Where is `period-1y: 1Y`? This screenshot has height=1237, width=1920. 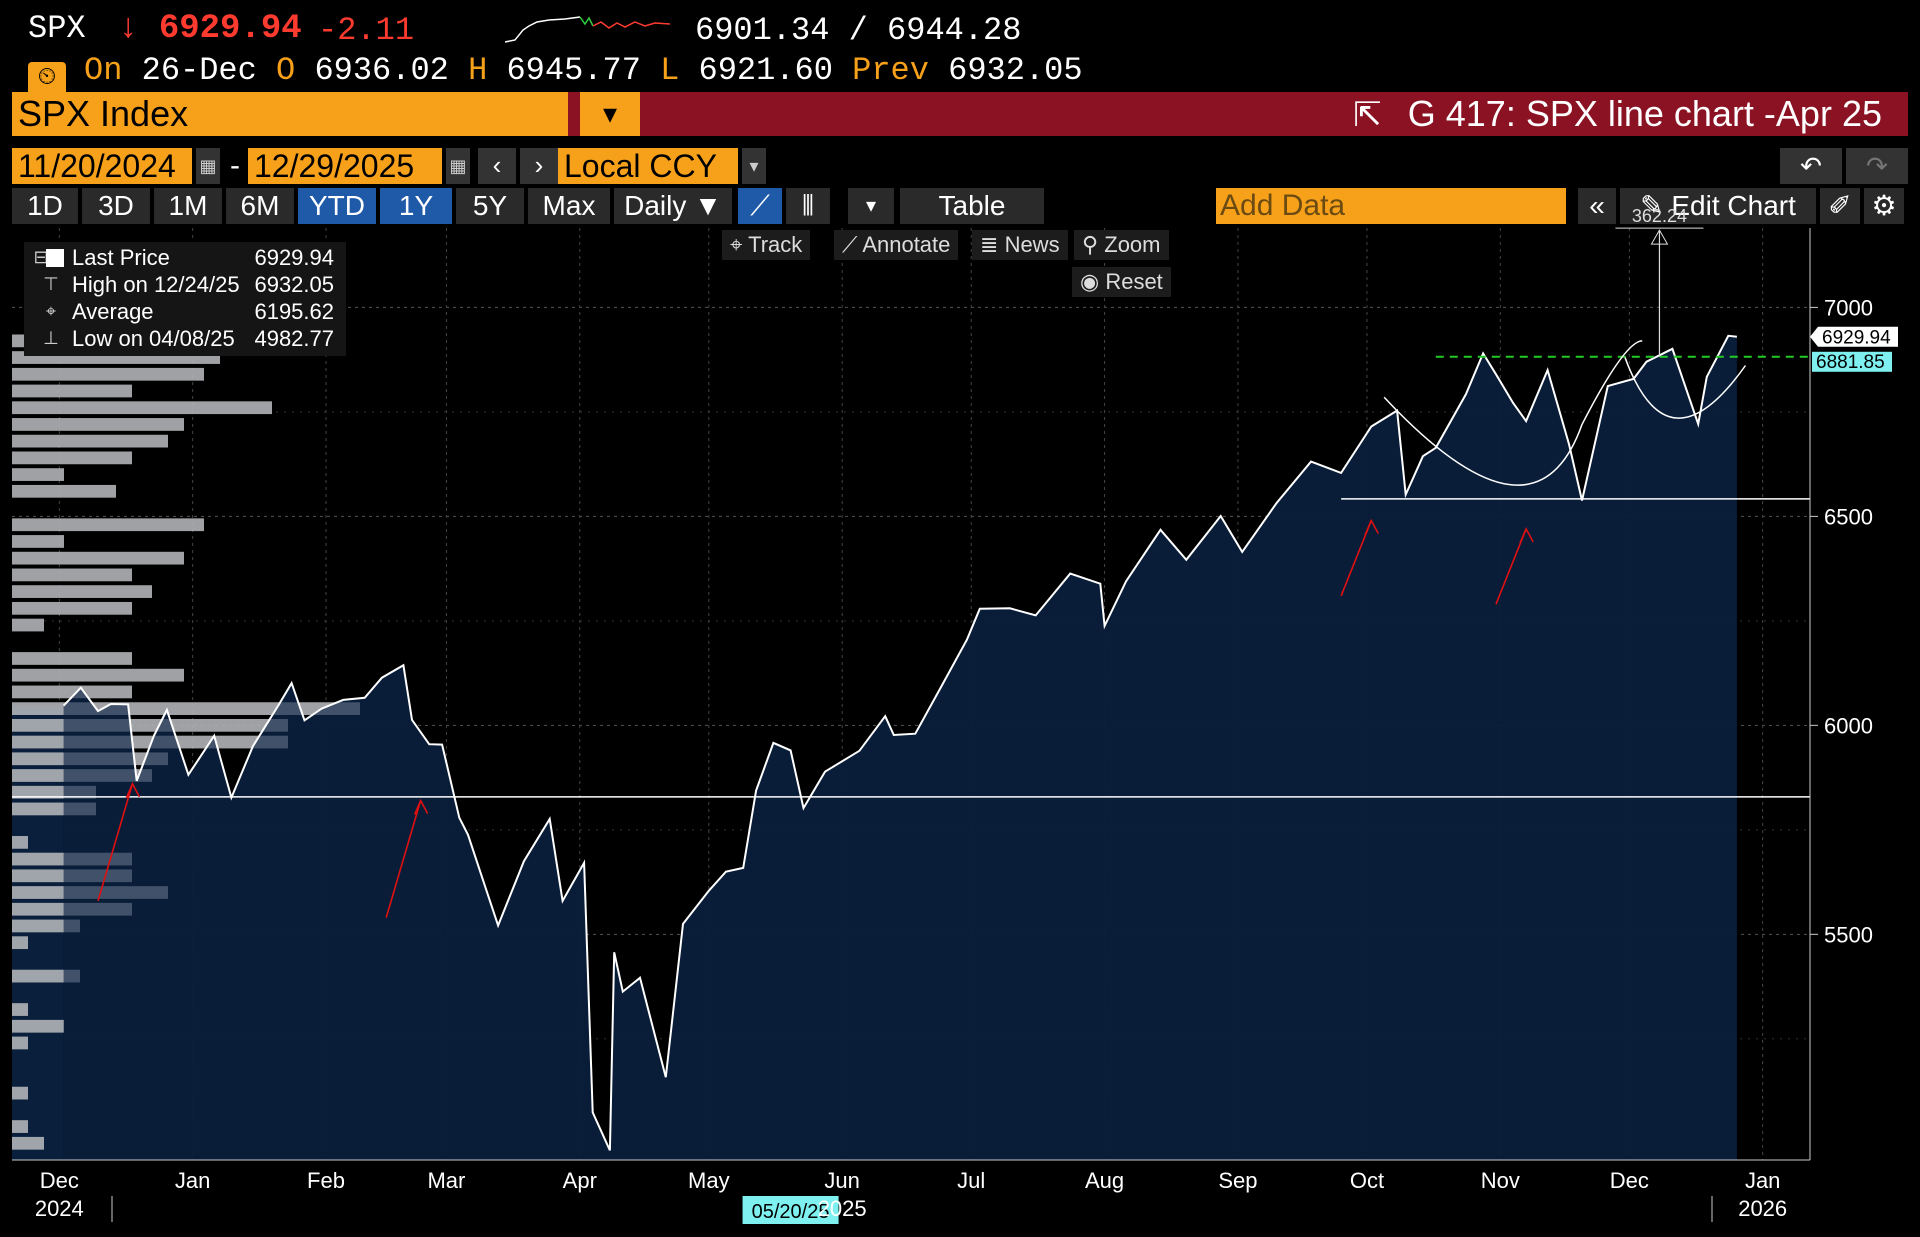
period-1y: 1Y is located at coordinates (416, 206).